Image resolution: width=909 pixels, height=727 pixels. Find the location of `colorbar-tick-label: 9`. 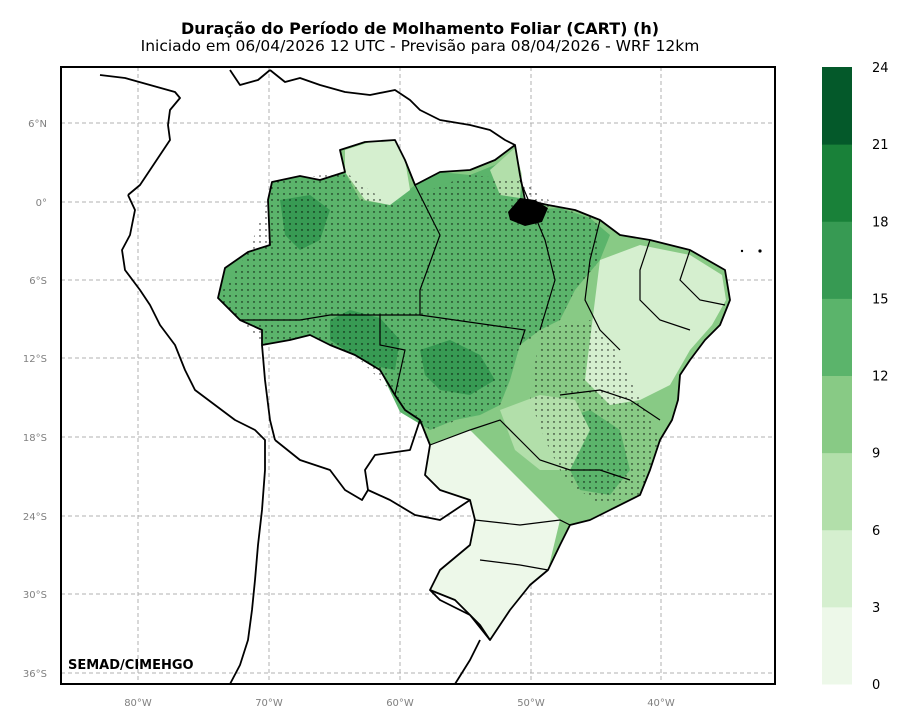

colorbar-tick-label: 9 is located at coordinates (876, 454).